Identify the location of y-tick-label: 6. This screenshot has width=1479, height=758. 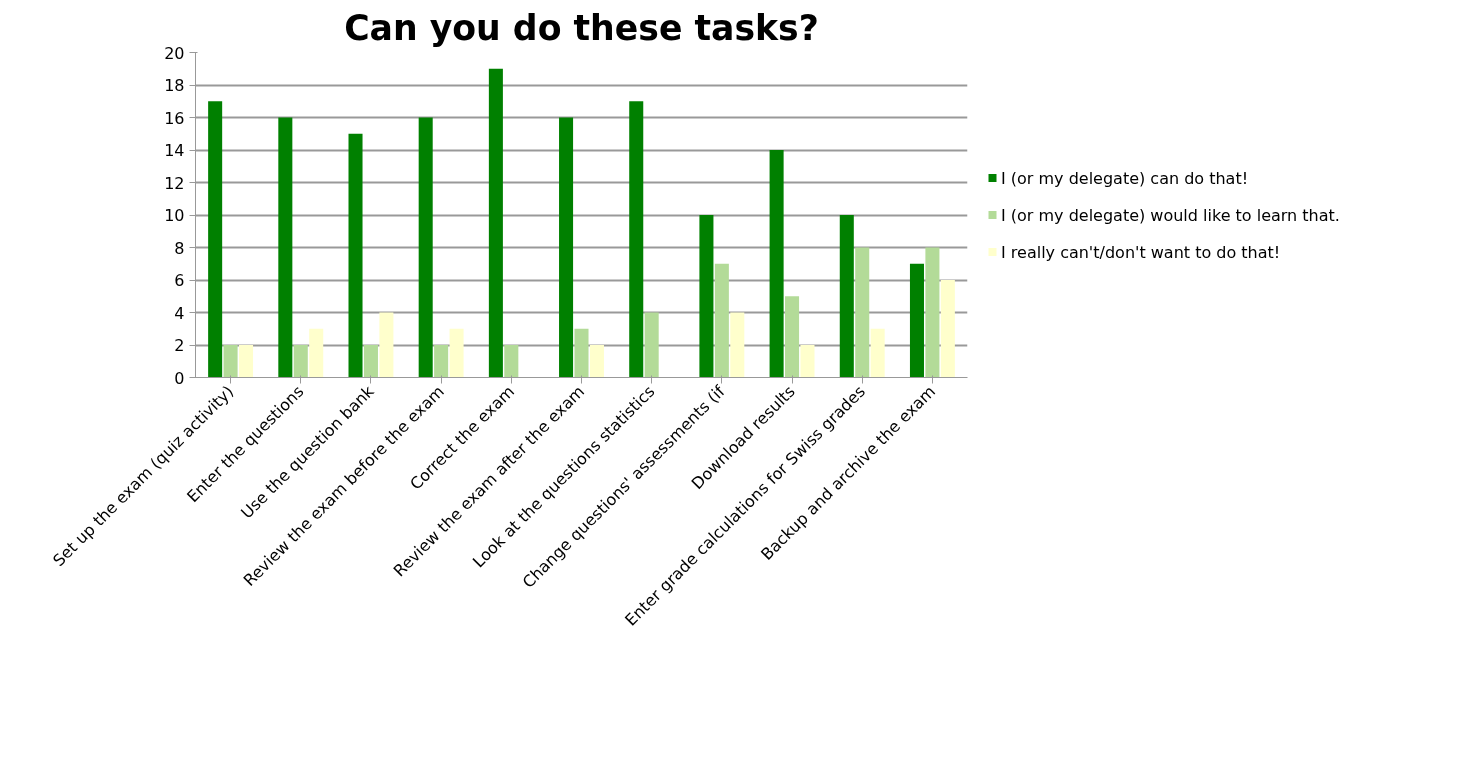
(179, 280).